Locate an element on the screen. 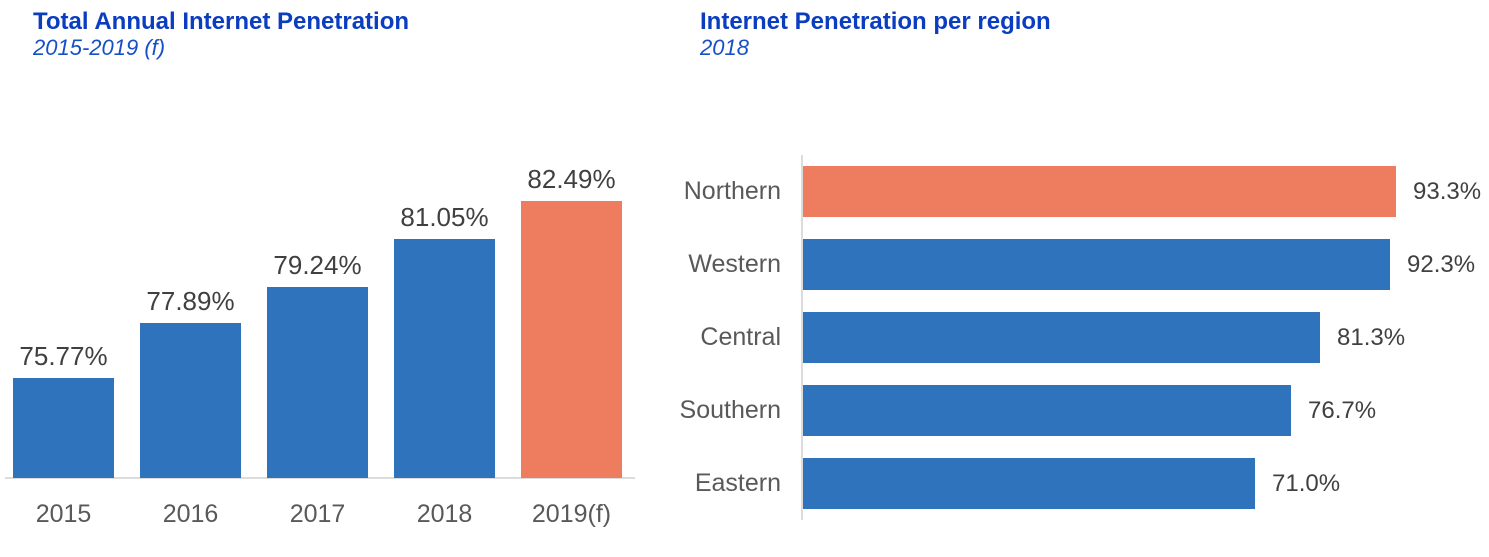 This screenshot has width=1489, height=557. region-bar-value-label: 92.3% is located at coordinates (1441, 264).